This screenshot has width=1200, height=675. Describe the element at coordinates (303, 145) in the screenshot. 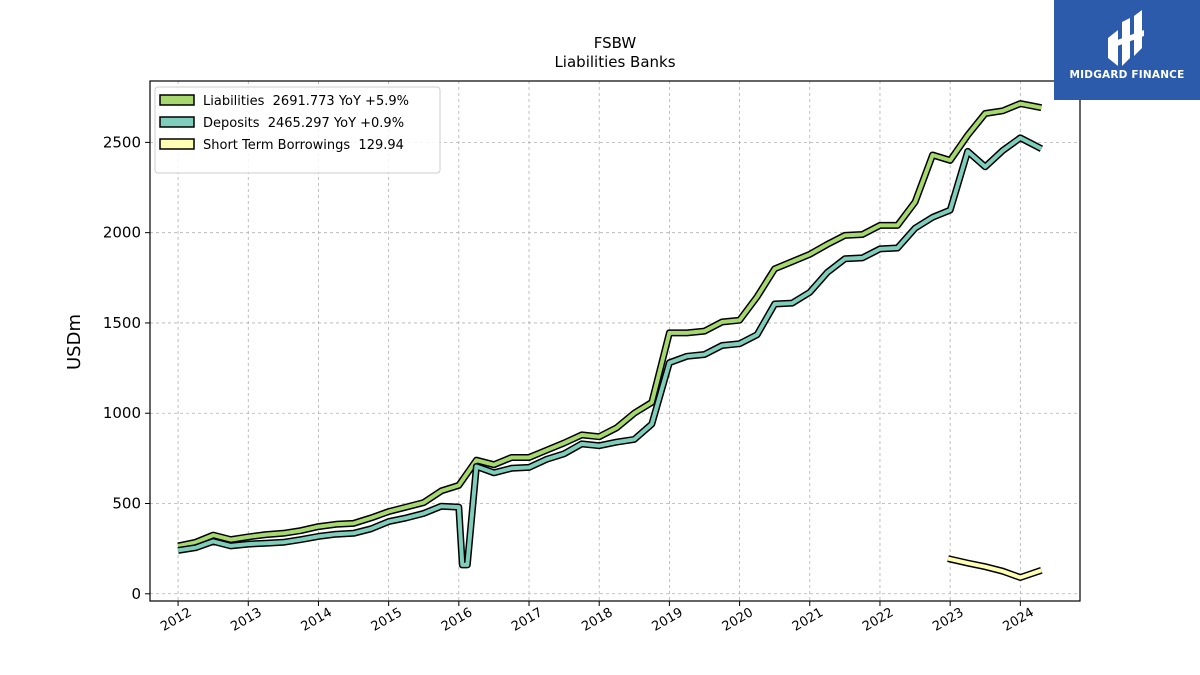

I see `legend-label: Short Term Borrowings 129.94` at that location.